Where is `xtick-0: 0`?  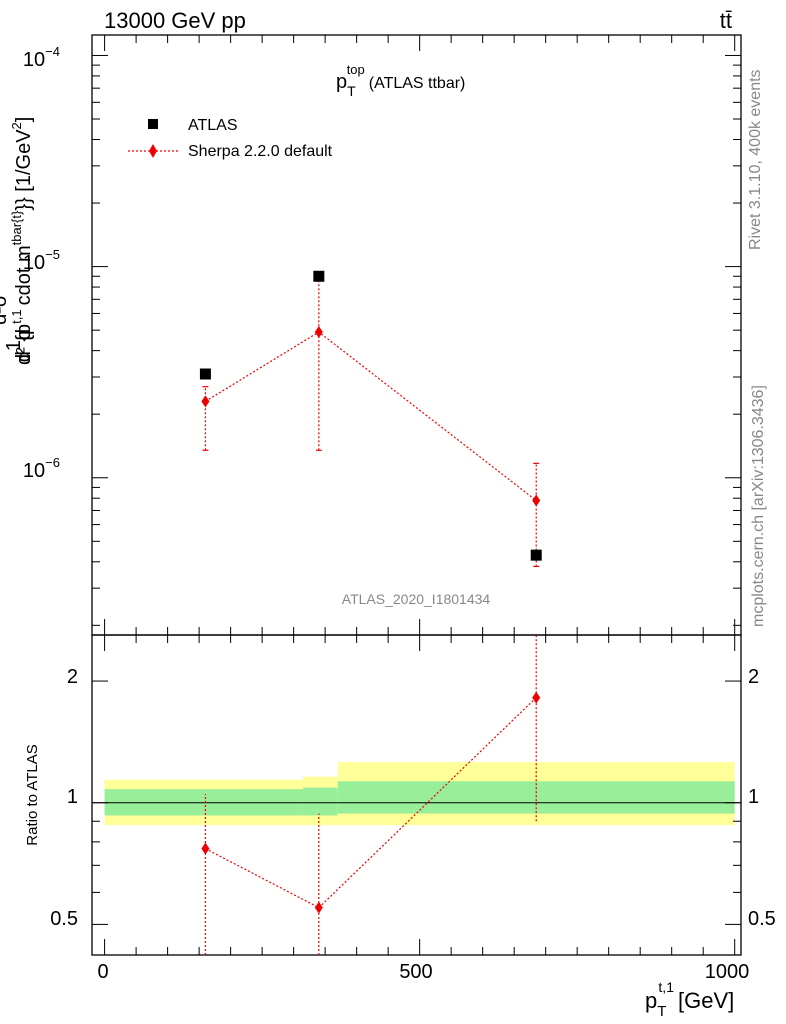
xtick-0: 0 is located at coordinates (102, 972).